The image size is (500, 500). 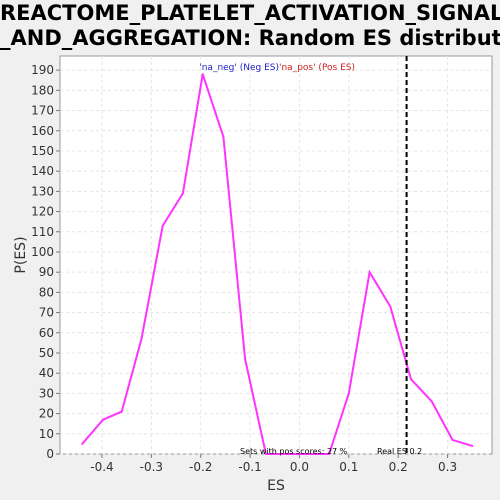 I want to click on chart-title-line-1: REACTOME_PLATELET_ACTIVATION_SIGNALING, so click(x=250, y=13).